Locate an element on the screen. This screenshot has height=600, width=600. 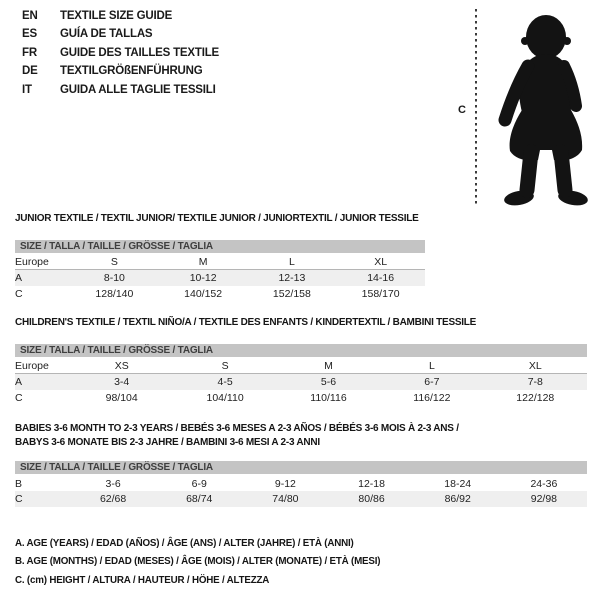
measure-value-cell: 116/122 is located at coordinates (432, 397).